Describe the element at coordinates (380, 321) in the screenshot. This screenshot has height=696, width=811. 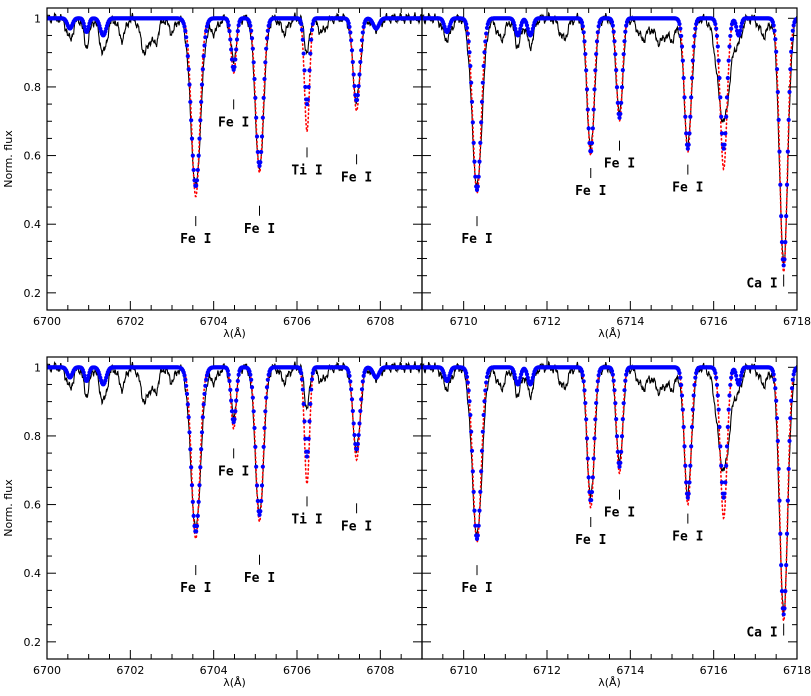
I see `x-tick-label: 6708` at that location.